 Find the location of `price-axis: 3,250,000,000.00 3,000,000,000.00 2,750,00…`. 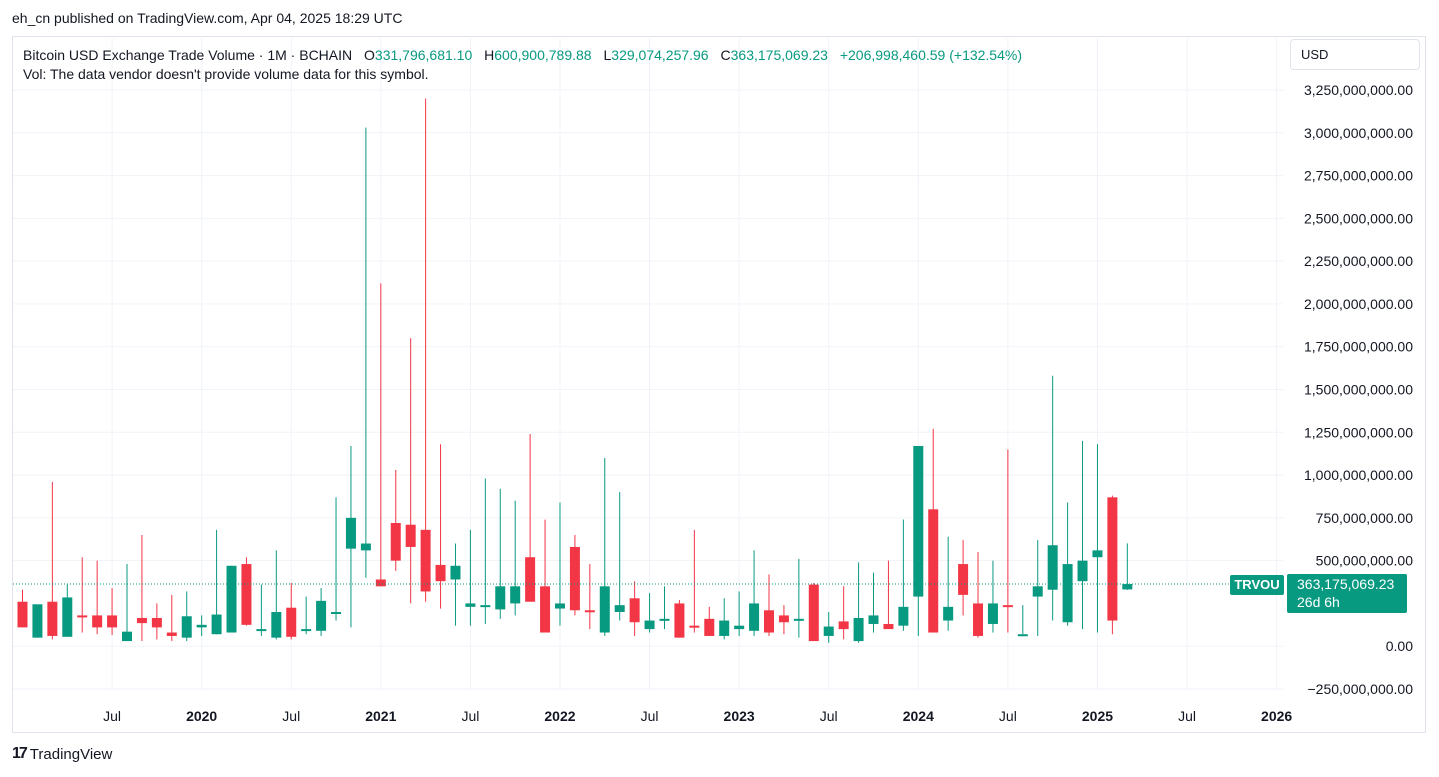

price-axis: 3,250,000,000.00 3,000,000,000.00 2,750,00… is located at coordinates (1358, 389).